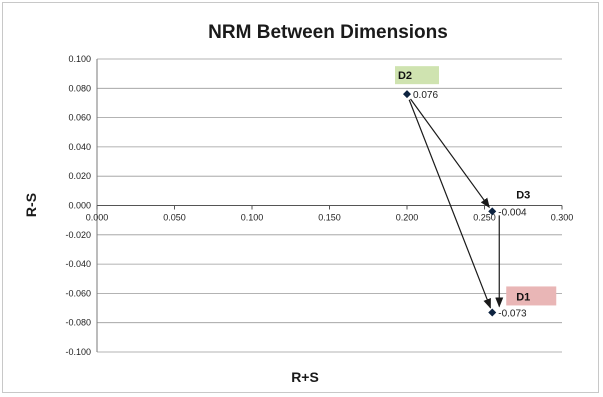  What do you see at coordinates (450, 153) in the screenshot?
I see `arrow-d2-to-d3` at bounding box center [450, 153].